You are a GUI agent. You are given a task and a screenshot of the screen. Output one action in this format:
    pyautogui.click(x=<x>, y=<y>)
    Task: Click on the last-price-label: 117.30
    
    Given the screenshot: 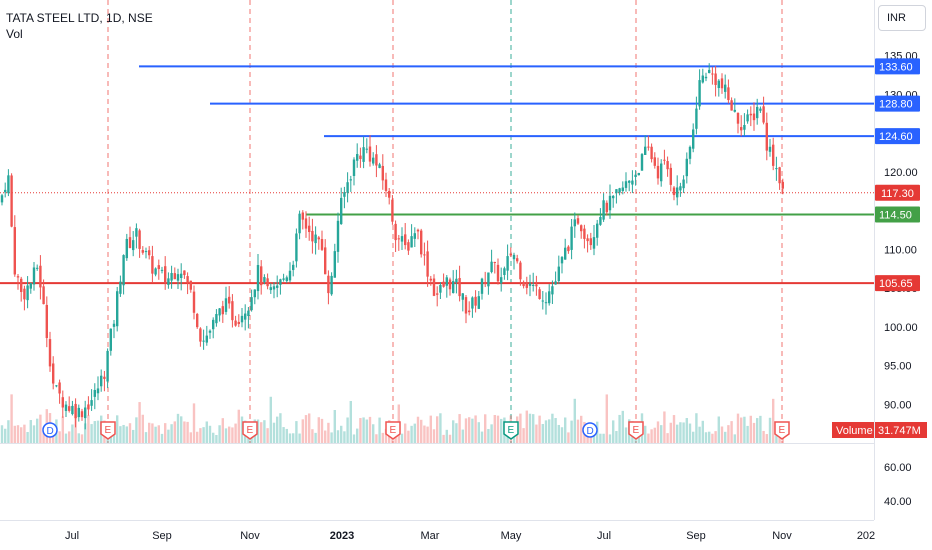 What is the action you would take?
    pyautogui.click(x=897, y=192)
    